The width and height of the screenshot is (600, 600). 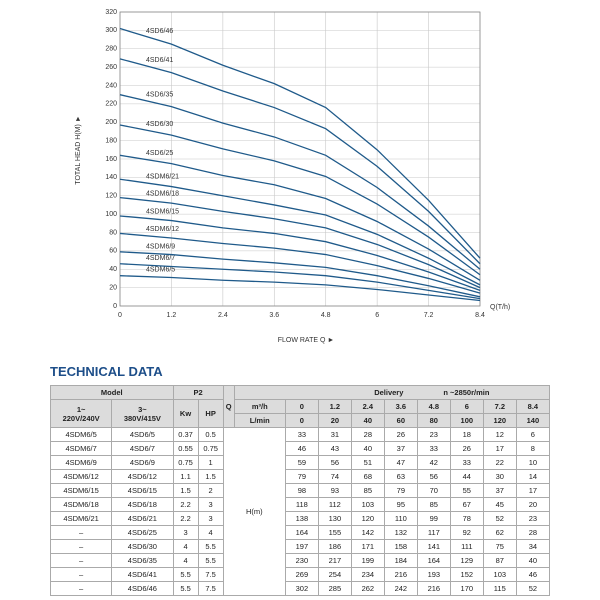 What do you see at coordinates (367, 546) in the screenshot?
I see `head-cell: 171` at bounding box center [367, 546].